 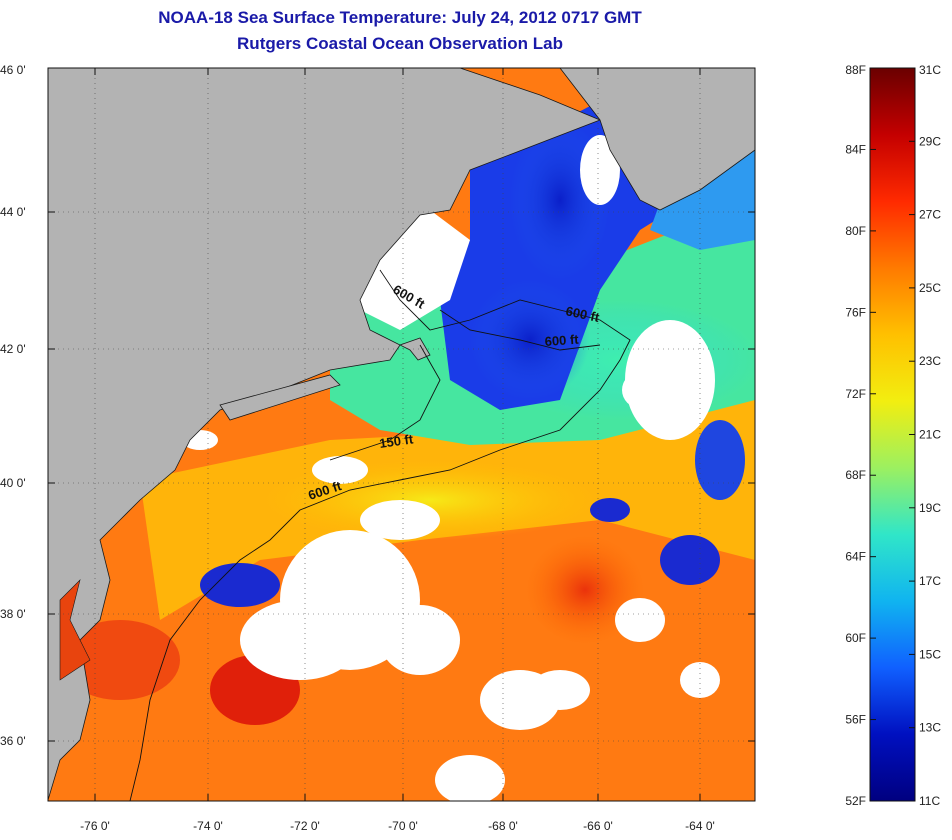 What do you see at coordinates (855, 801) in the screenshot?
I see `colorbar-f-label: 52F` at bounding box center [855, 801].